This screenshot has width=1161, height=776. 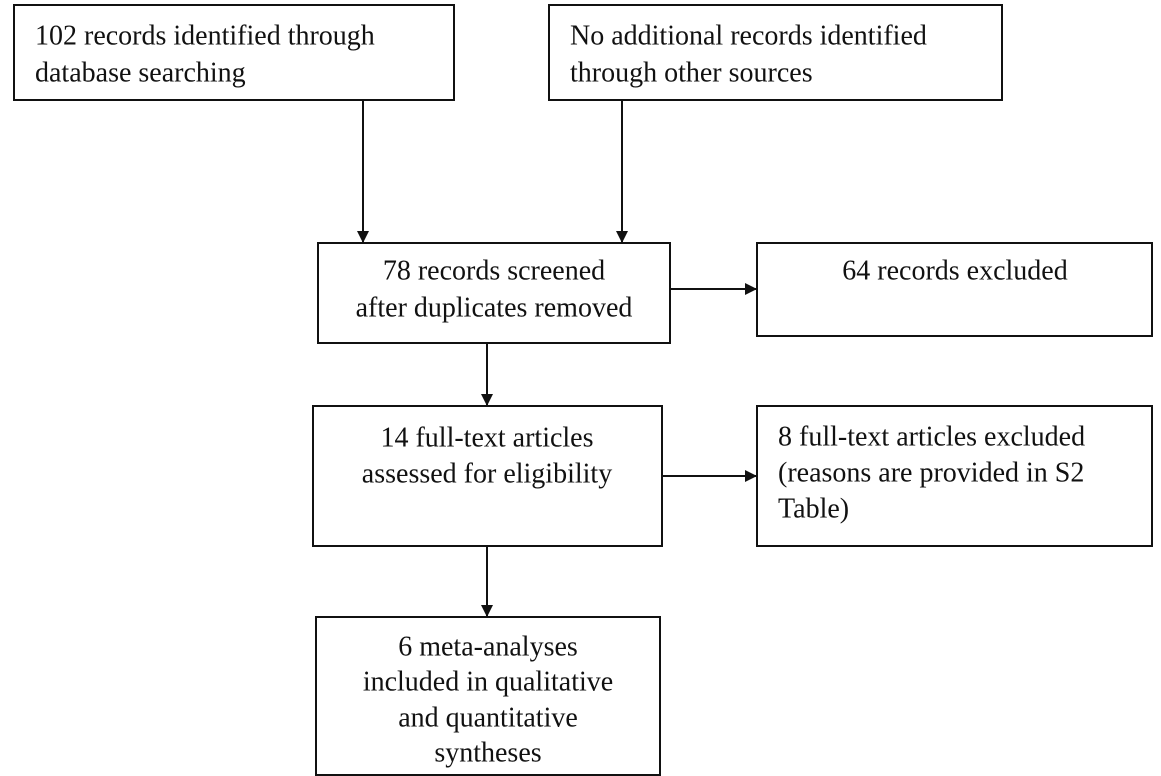 What do you see at coordinates (494, 270) in the screenshot?
I see `node-text: 78 records screened` at bounding box center [494, 270].